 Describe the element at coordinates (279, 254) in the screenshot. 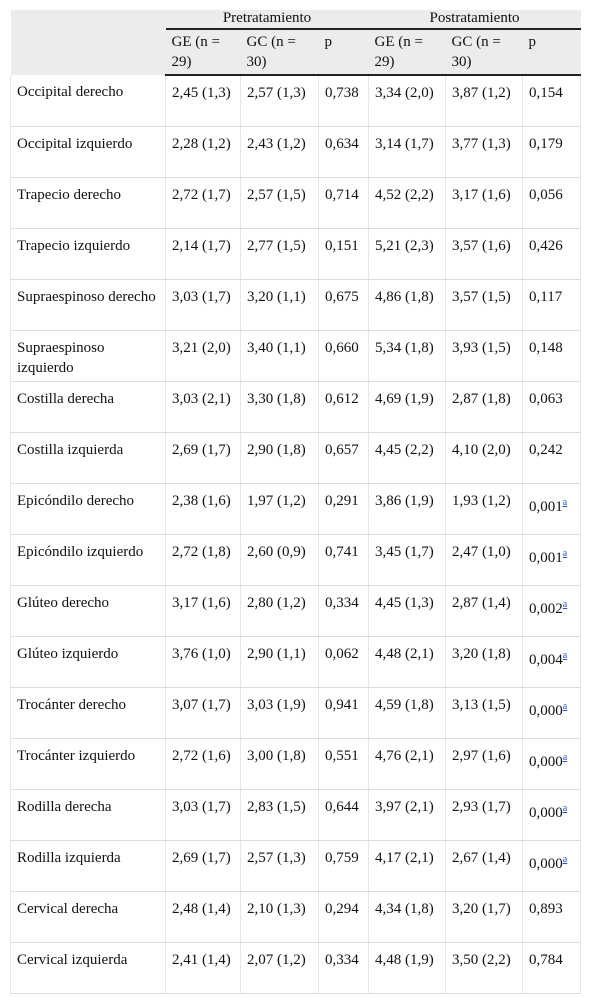

I see `cell: 2,77 (1,5)` at that location.